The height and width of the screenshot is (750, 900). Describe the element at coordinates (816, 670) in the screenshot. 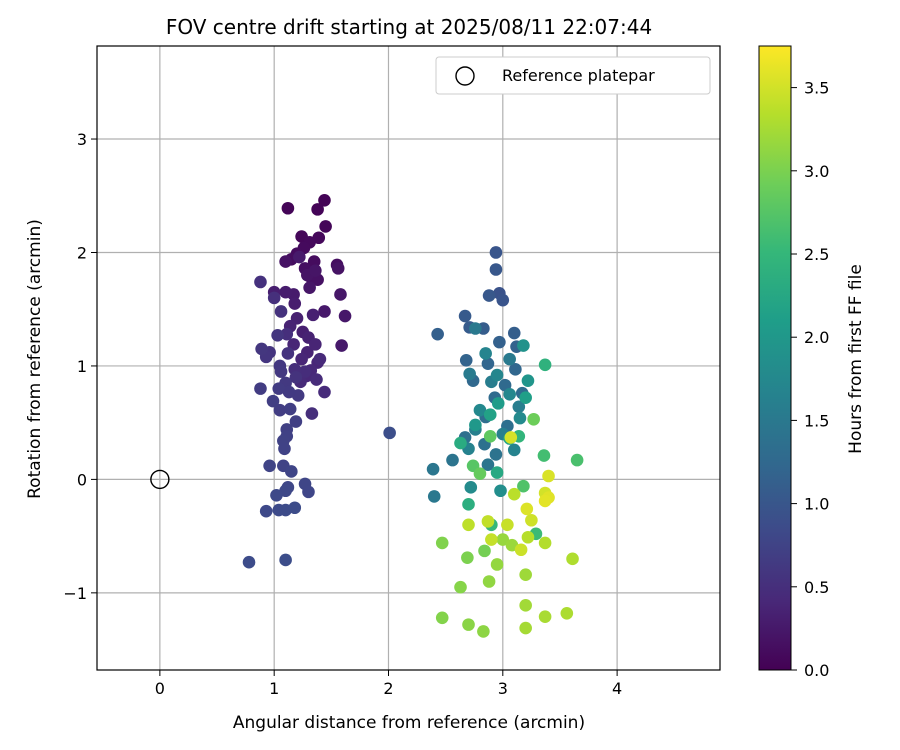

I see `colorbar-tick-label: 0.0` at that location.